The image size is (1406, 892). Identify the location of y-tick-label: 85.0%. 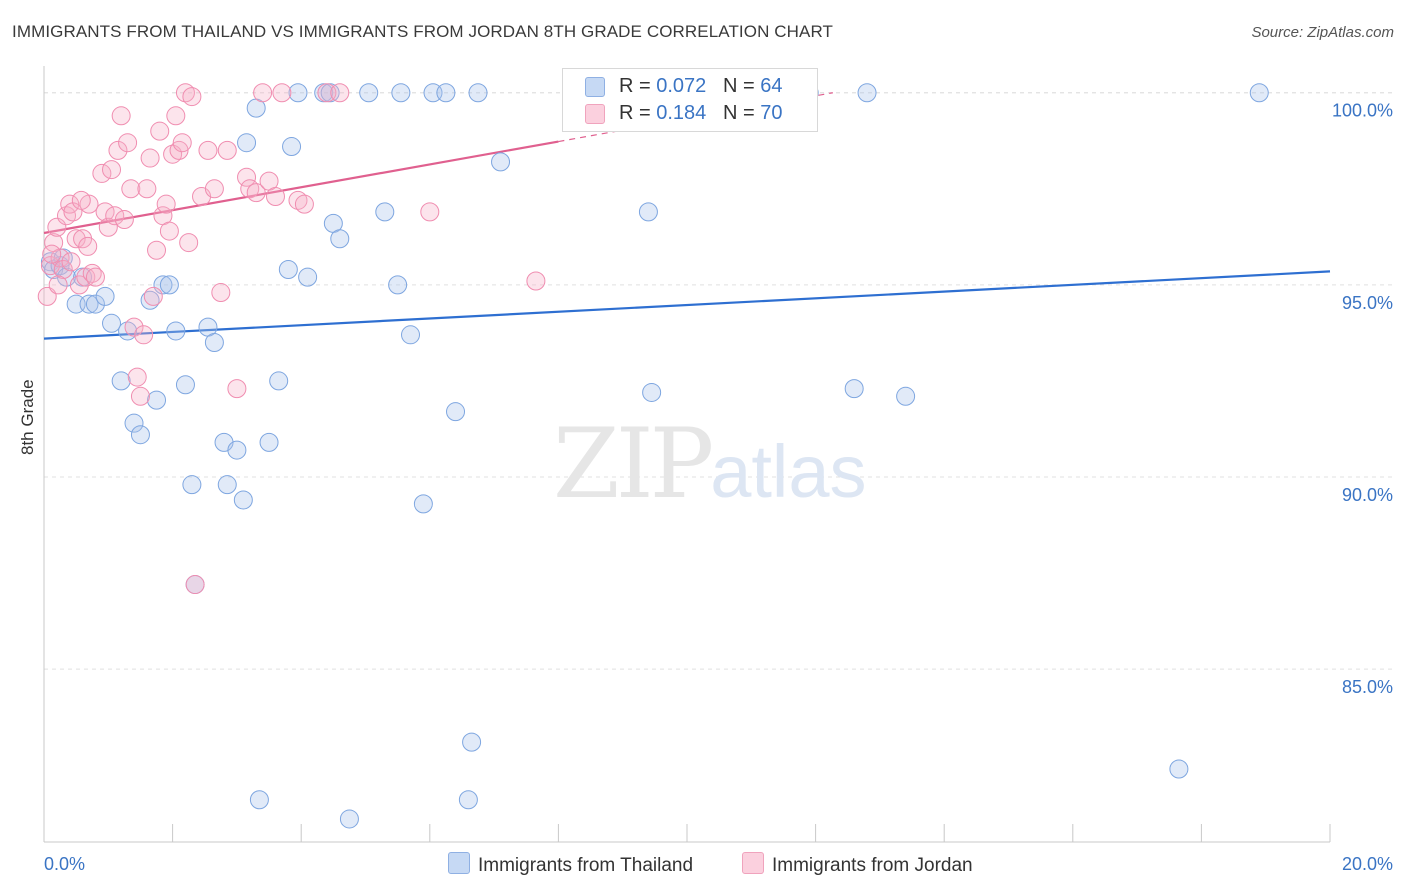
(1367, 687).